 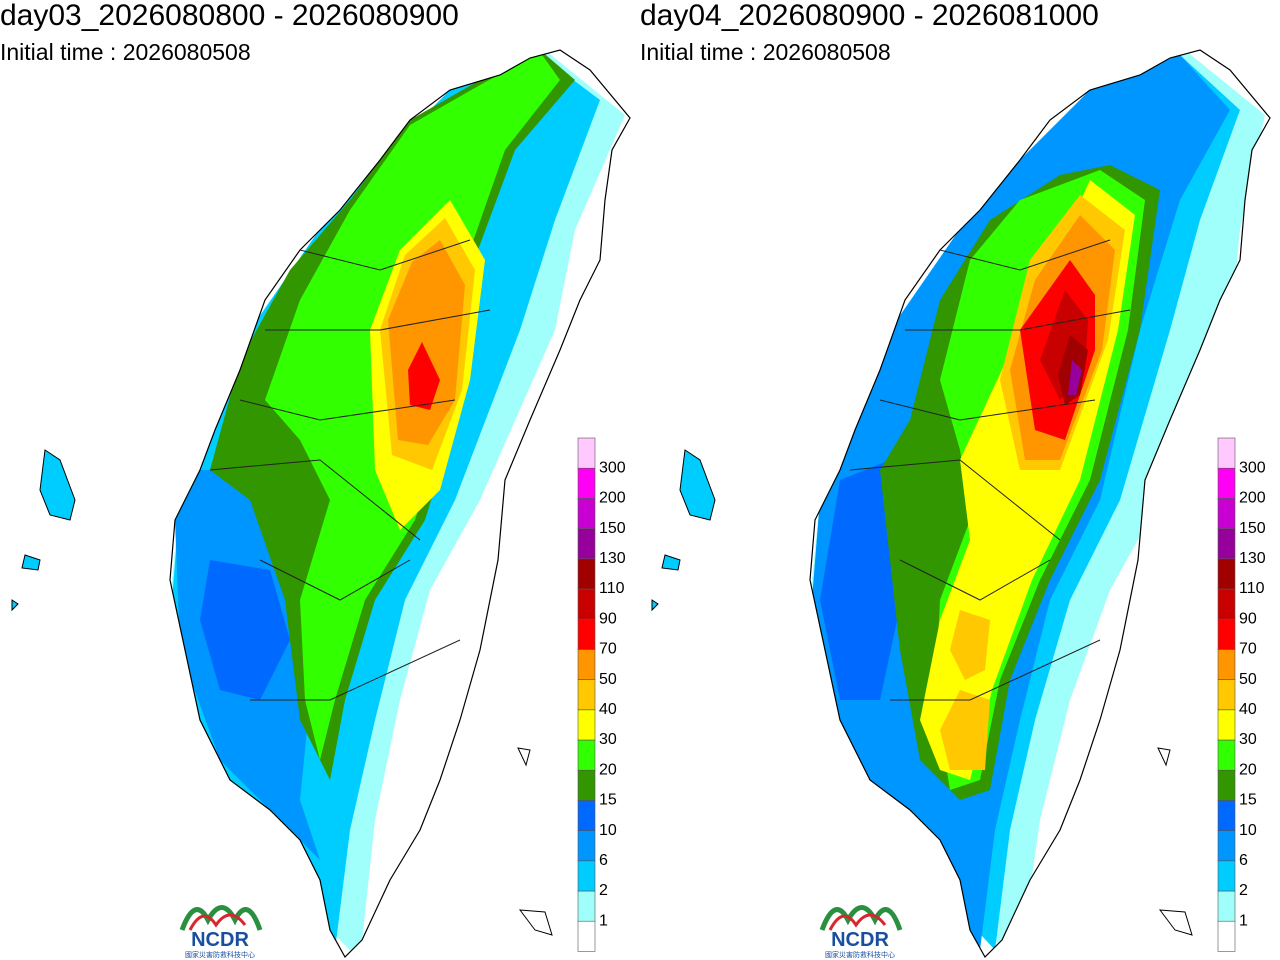 I want to click on panel-title: day03_2026080800 - 2026080900, so click(x=229, y=16).